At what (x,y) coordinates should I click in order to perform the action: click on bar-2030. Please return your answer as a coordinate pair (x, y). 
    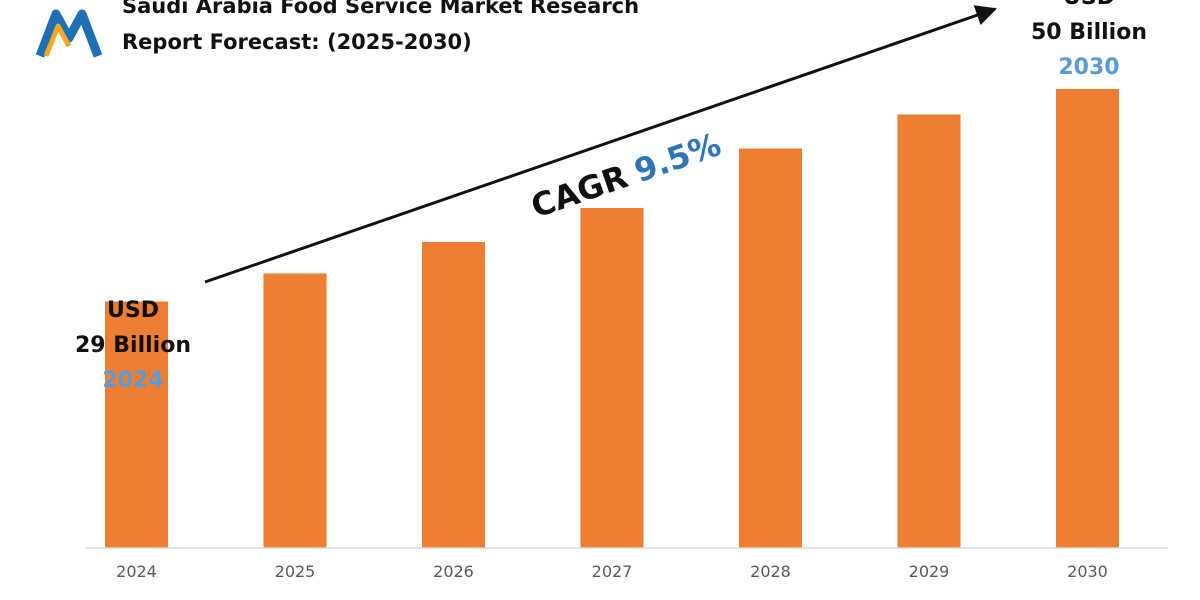
    Looking at the image, I should click on (1087, 318).